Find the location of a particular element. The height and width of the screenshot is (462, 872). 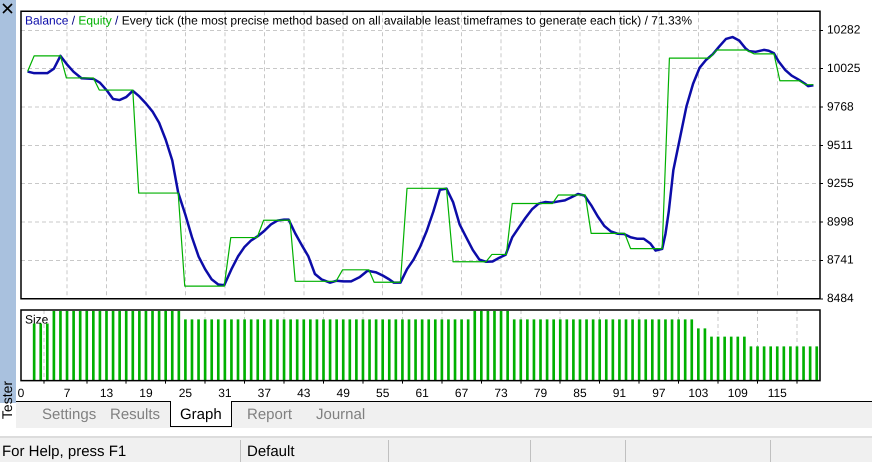

y-tick-label: 8998 is located at coordinates (840, 221).